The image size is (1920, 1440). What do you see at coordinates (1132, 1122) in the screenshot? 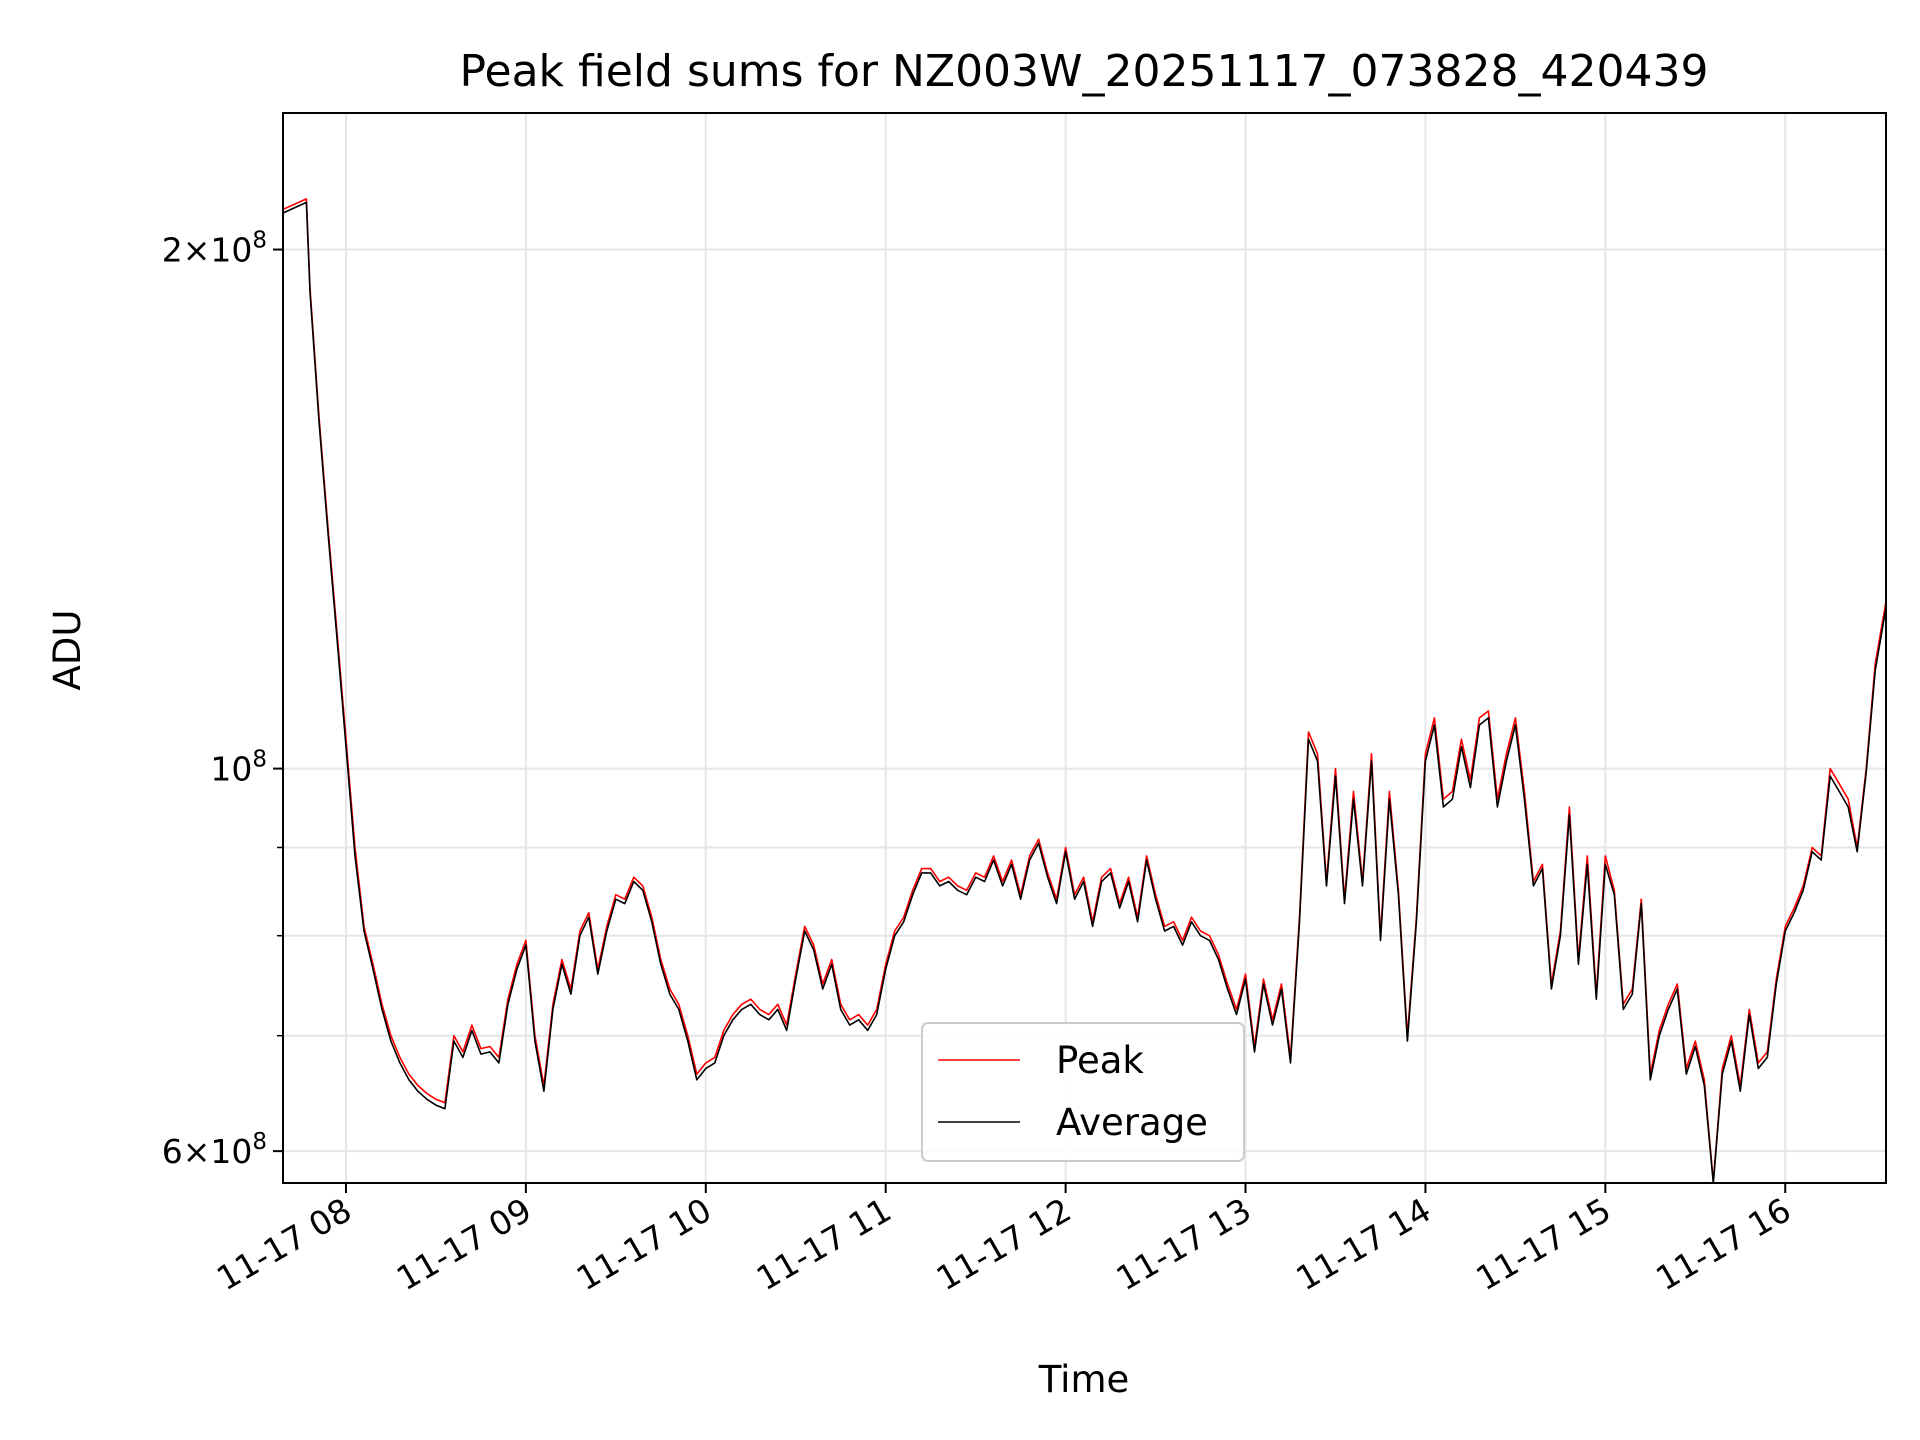
I see `legend-label-average: Average` at bounding box center [1132, 1122].